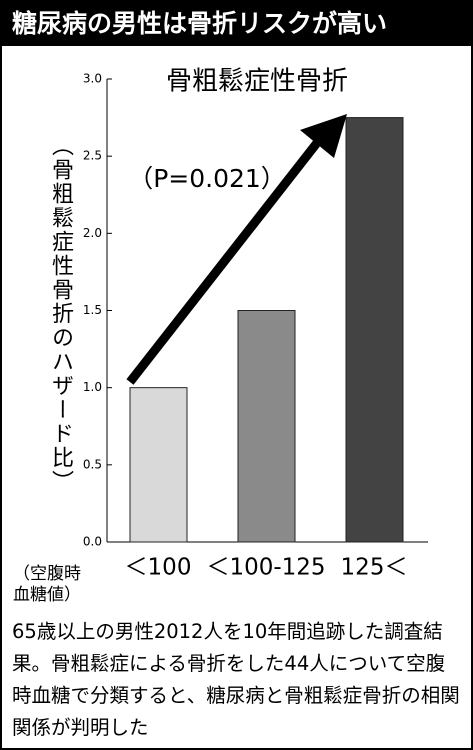 Image resolution: width=473 pixels, height=750 pixels. What do you see at coordinates (92, 387) in the screenshot?
I see `y-tick-label: 1.0` at bounding box center [92, 387].